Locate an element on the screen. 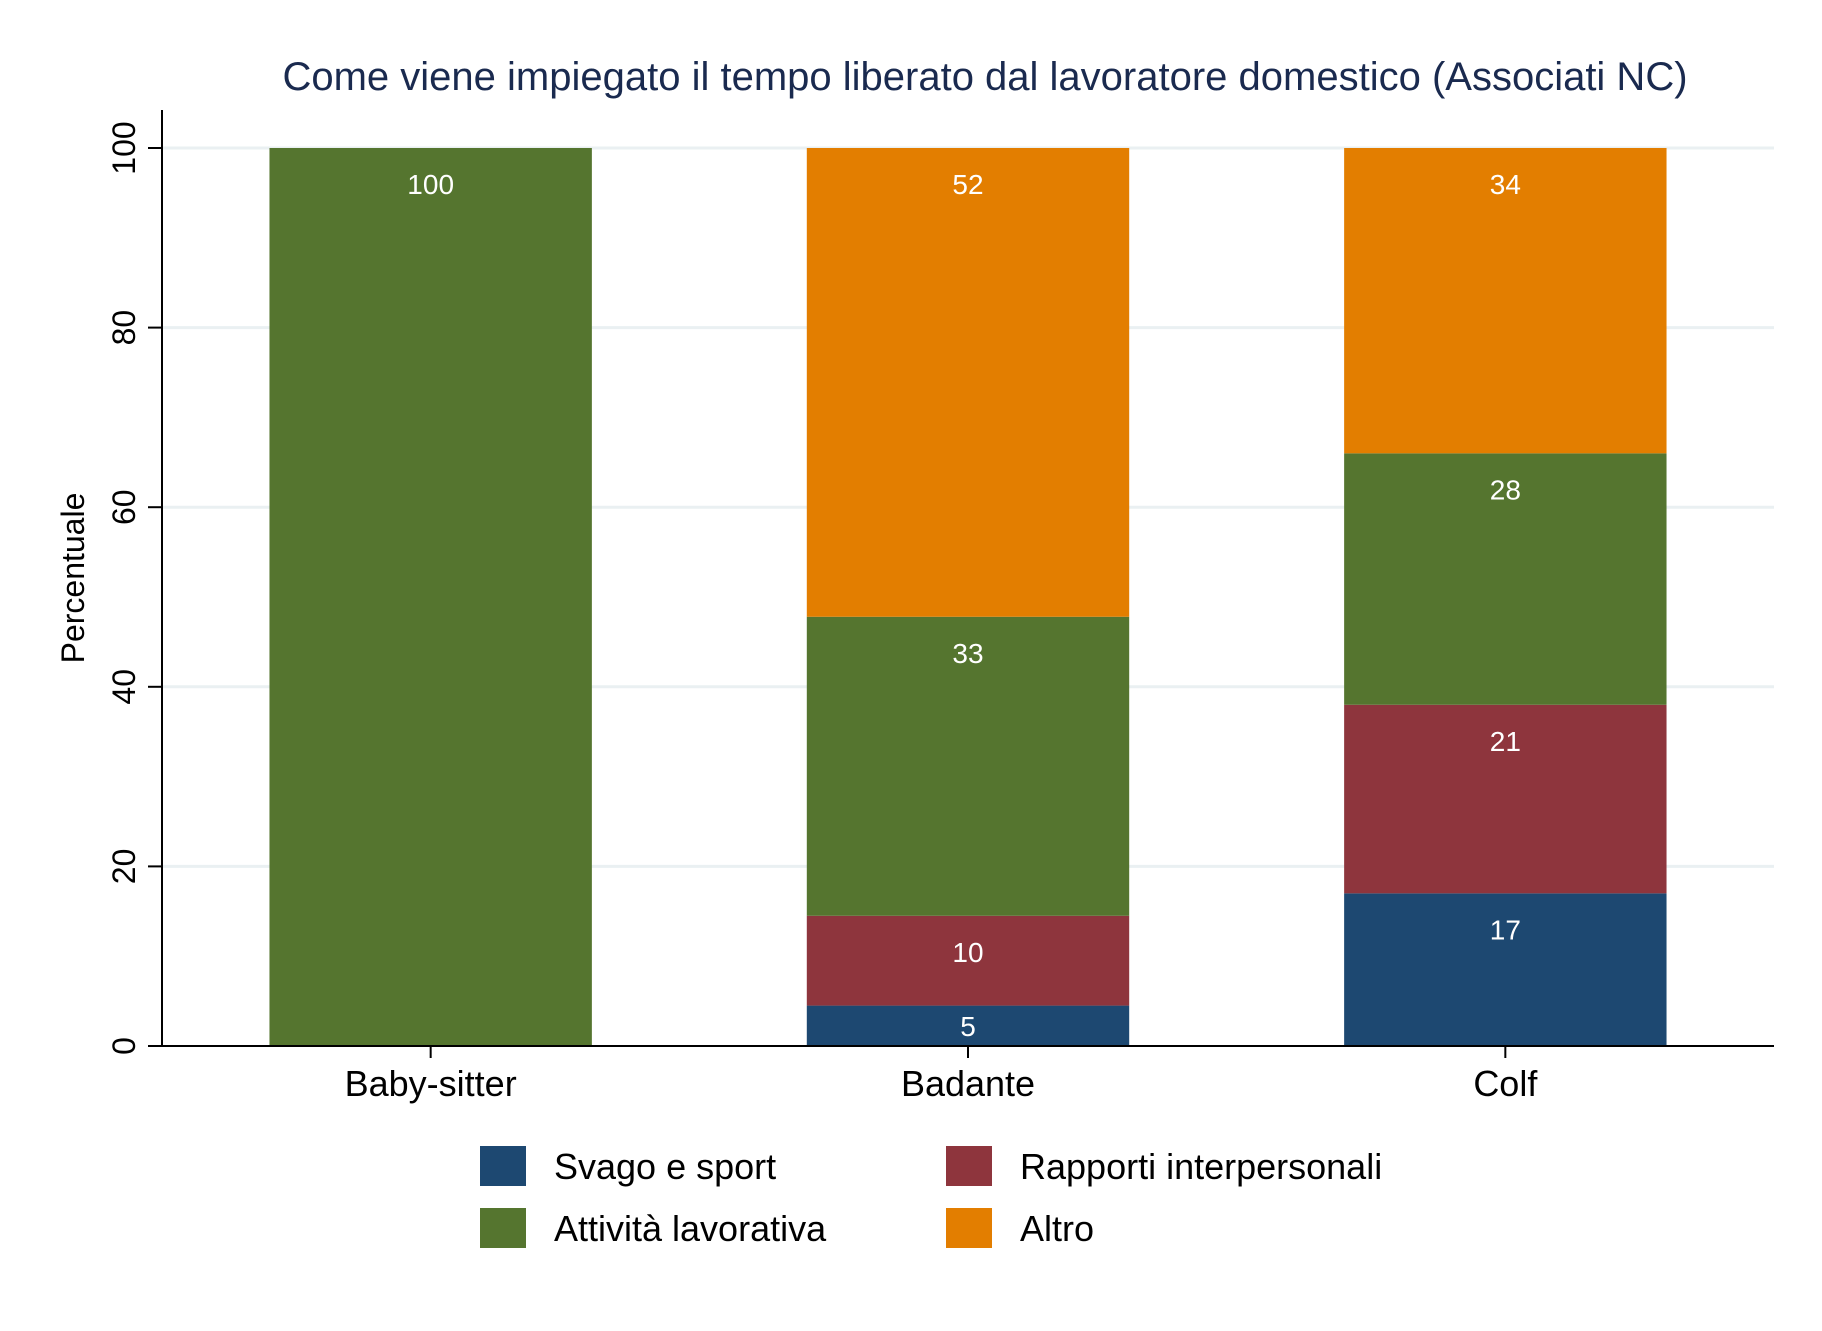  y-tick-label: 60 is located at coordinates (124, 507).